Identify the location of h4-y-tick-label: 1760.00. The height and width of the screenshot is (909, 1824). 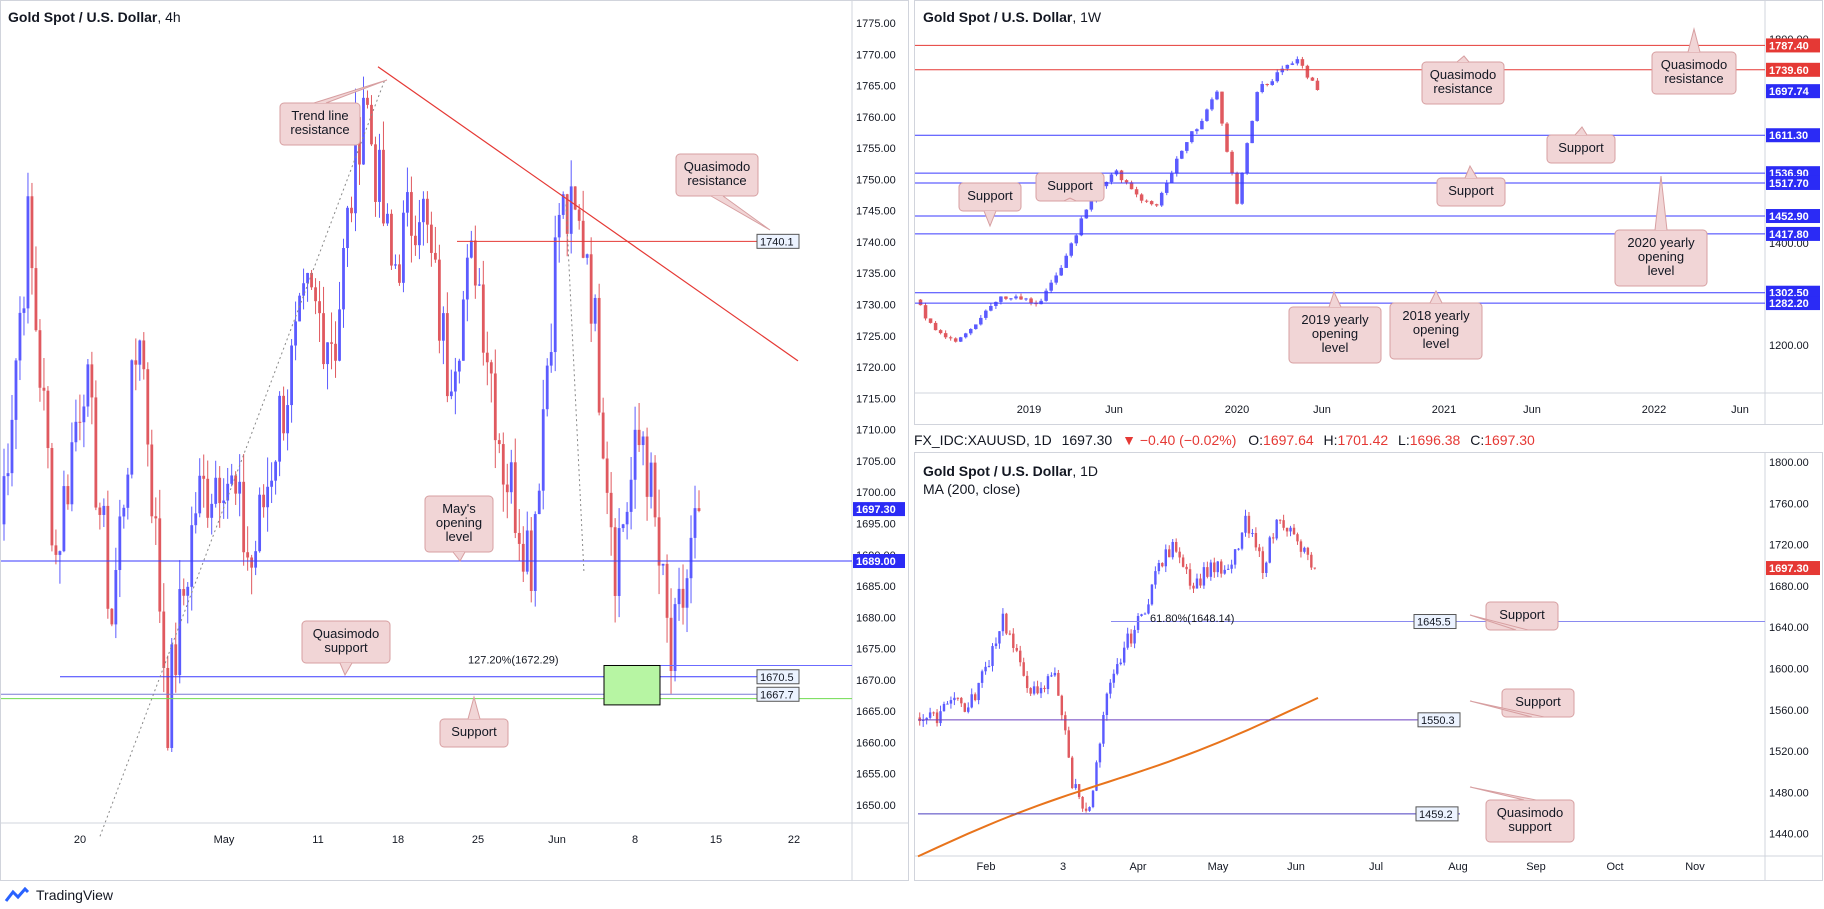
(876, 118).